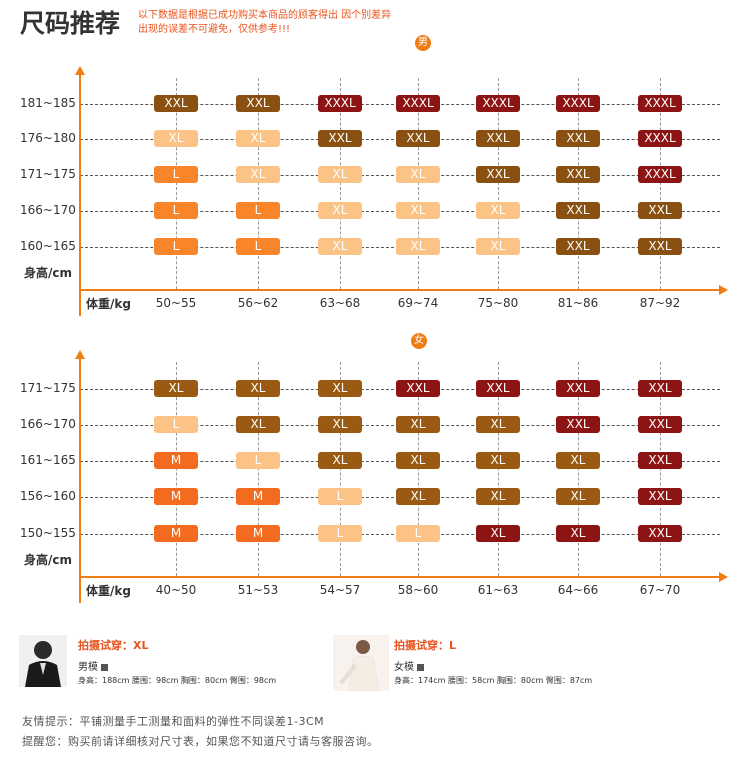  I want to click on men-weight-label: 81~86, so click(578, 303).